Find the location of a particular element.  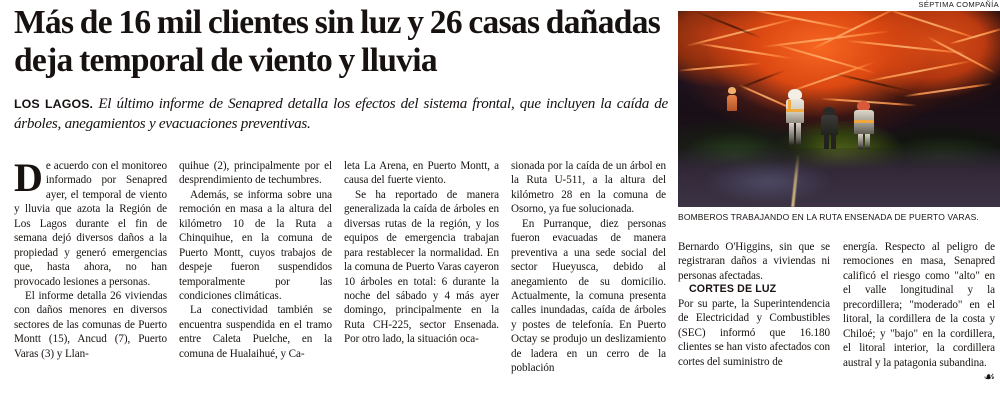

photo-lit-canopy is located at coordinates (839, 72).